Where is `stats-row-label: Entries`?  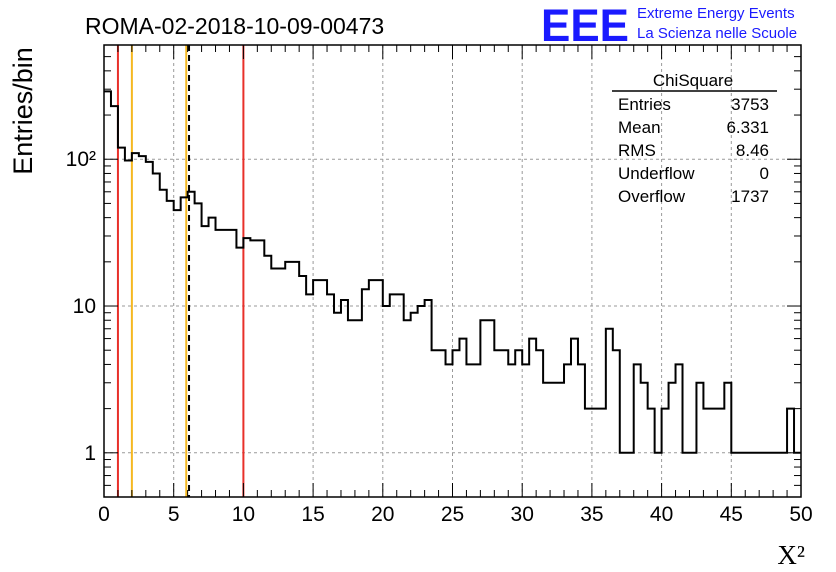
stats-row-label: Entries is located at coordinates (644, 104).